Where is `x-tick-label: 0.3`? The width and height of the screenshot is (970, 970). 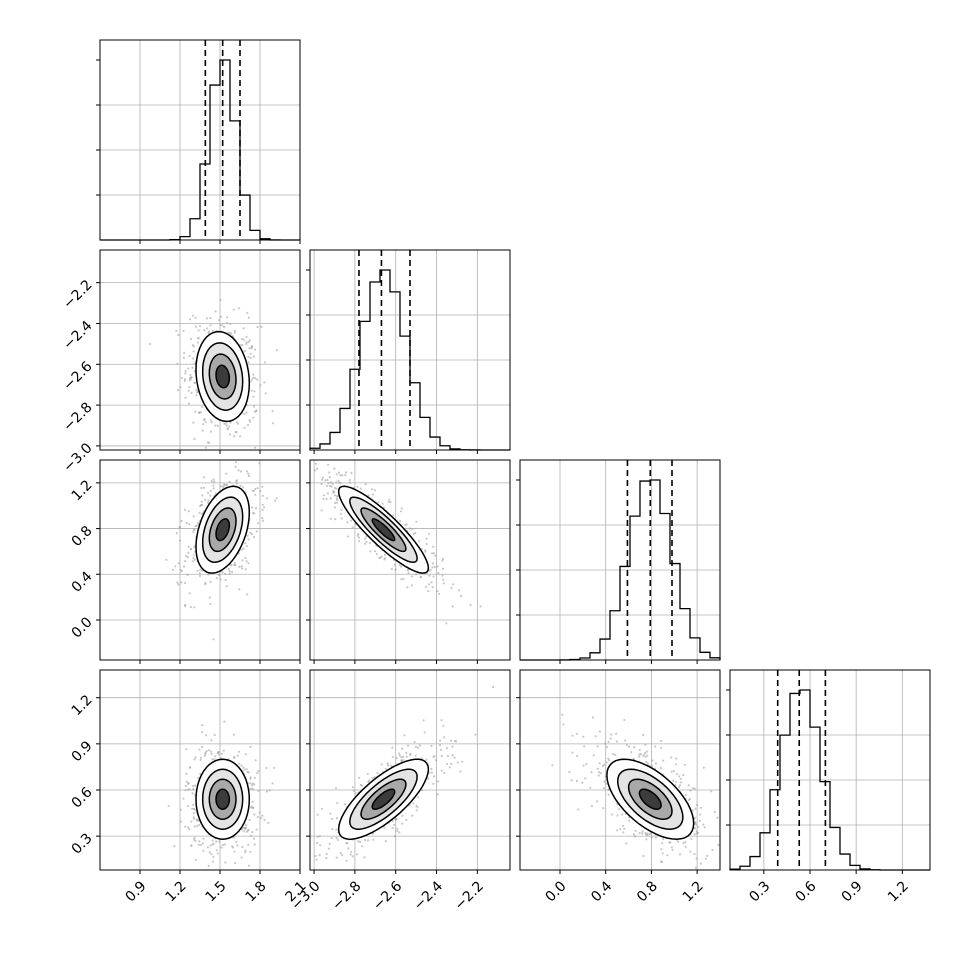 x-tick-label: 0.3 is located at coordinates (759, 891).